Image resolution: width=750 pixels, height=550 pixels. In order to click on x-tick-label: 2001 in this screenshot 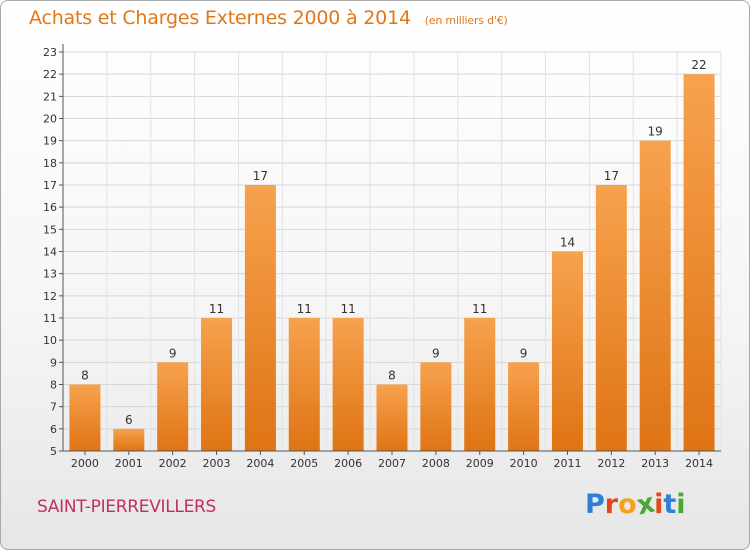, I will do `click(129, 463)`.